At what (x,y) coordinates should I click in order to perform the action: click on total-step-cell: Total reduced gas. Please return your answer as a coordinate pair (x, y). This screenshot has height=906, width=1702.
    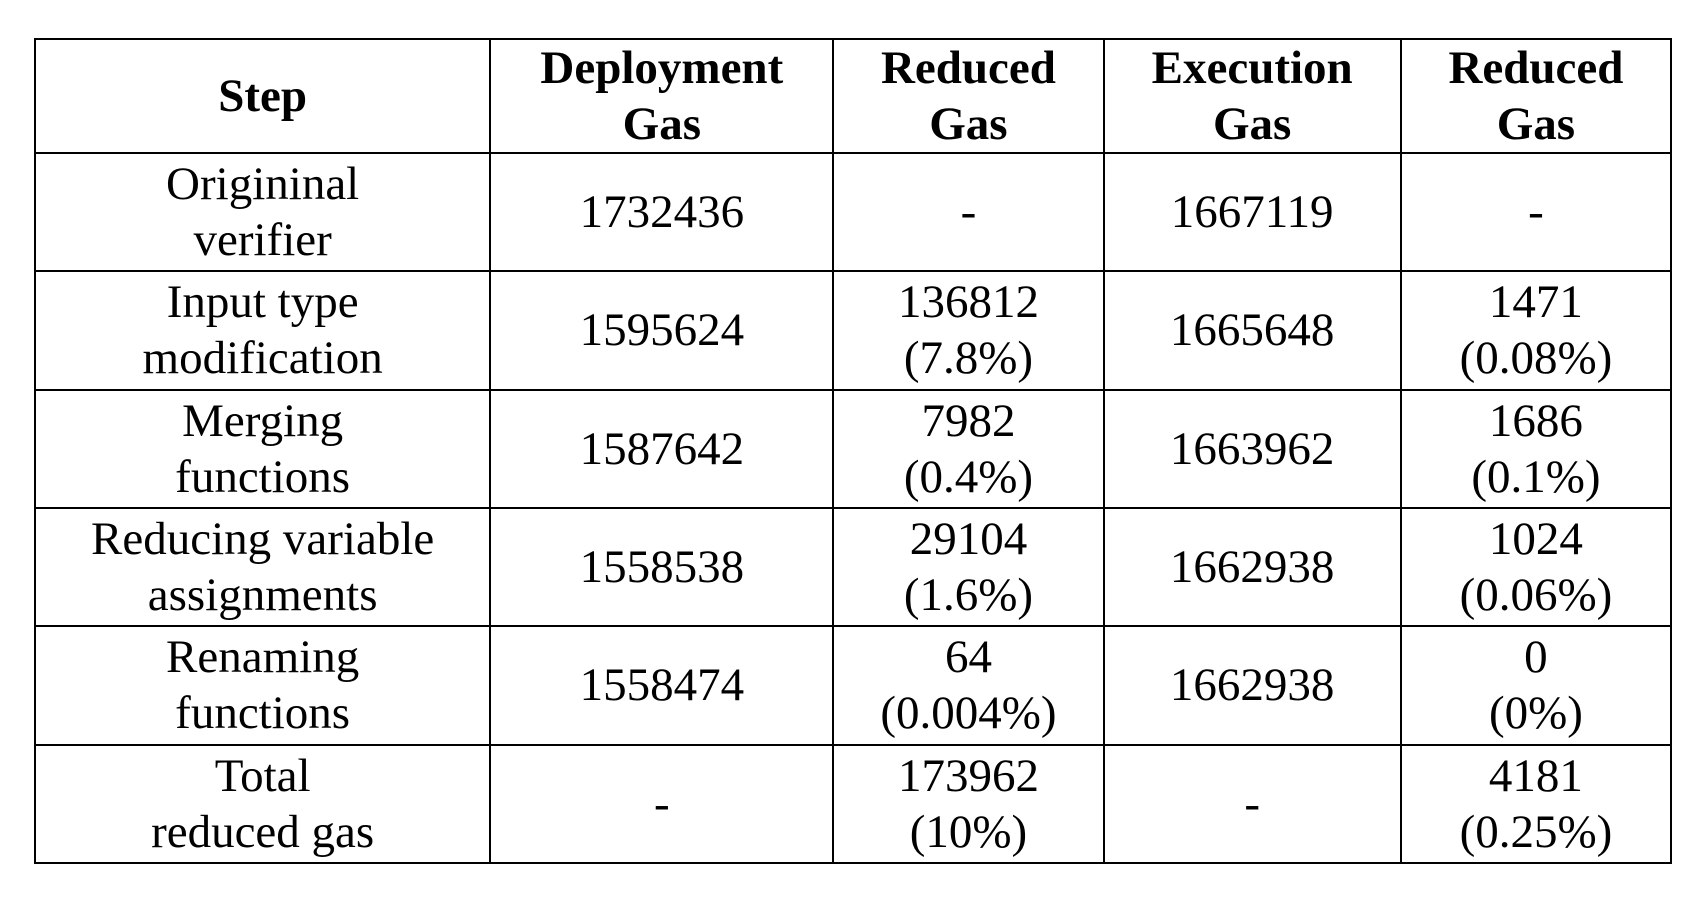
    Looking at the image, I should click on (262, 804).